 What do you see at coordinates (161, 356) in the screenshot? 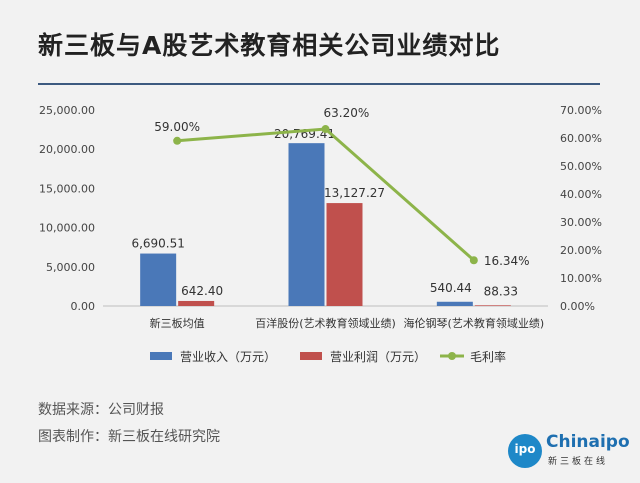
I see `legend-revenue-swatch` at bounding box center [161, 356].